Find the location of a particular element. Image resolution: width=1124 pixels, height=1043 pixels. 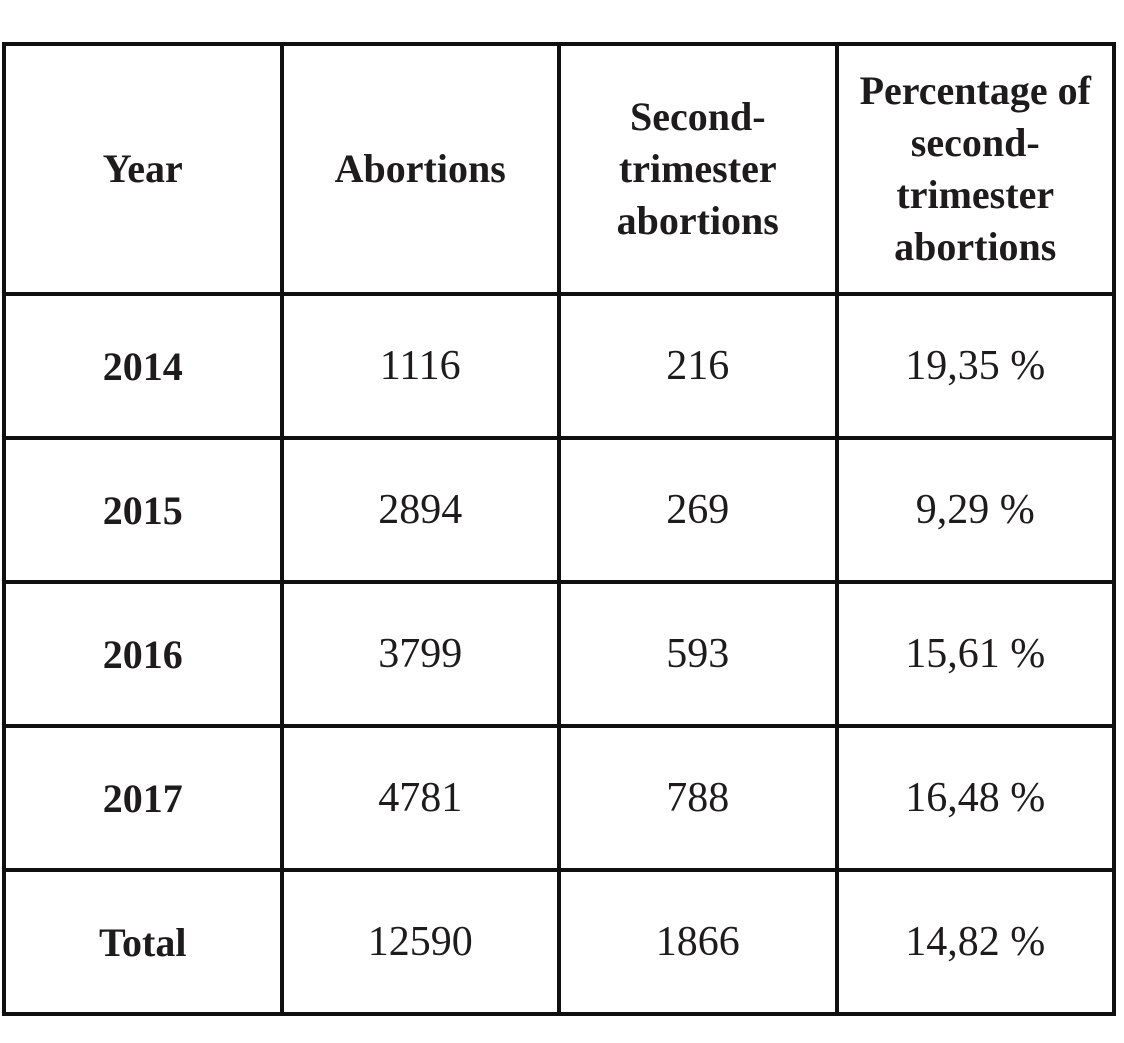

abortions-cell: 2894 is located at coordinates (420, 510).